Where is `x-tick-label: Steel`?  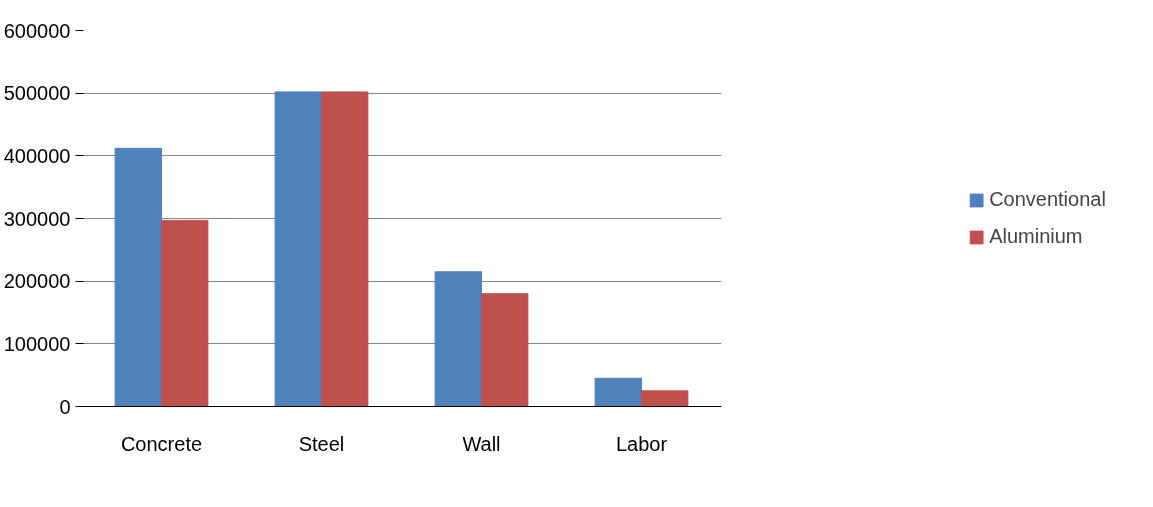 x-tick-label: Steel is located at coordinates (321, 443).